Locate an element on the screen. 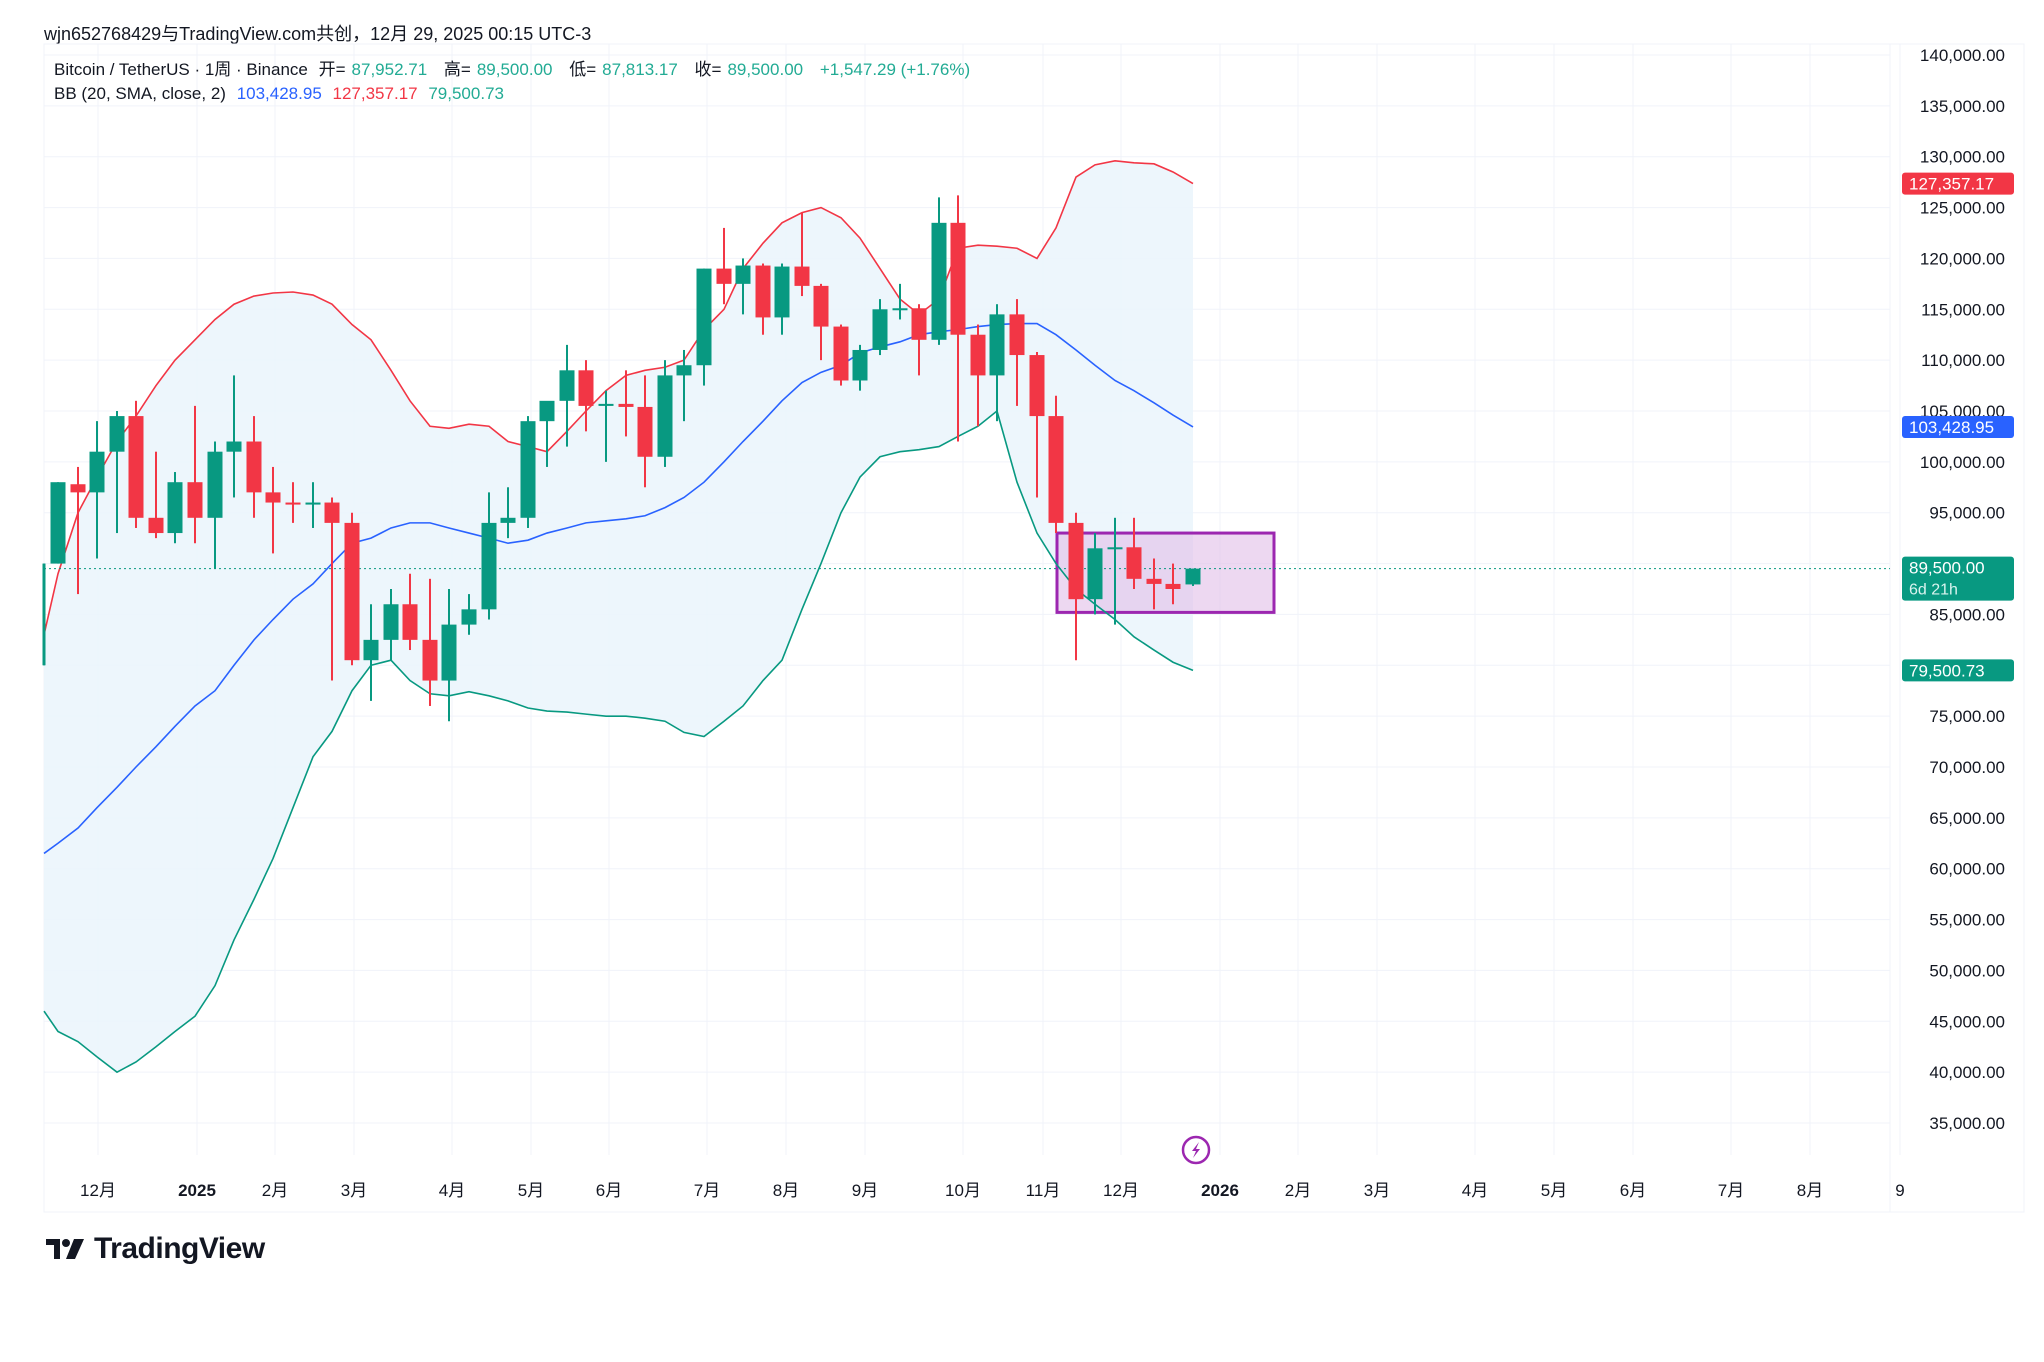 This screenshot has height=1362, width=2044. time-tick-label: 10月 is located at coordinates (963, 1190).